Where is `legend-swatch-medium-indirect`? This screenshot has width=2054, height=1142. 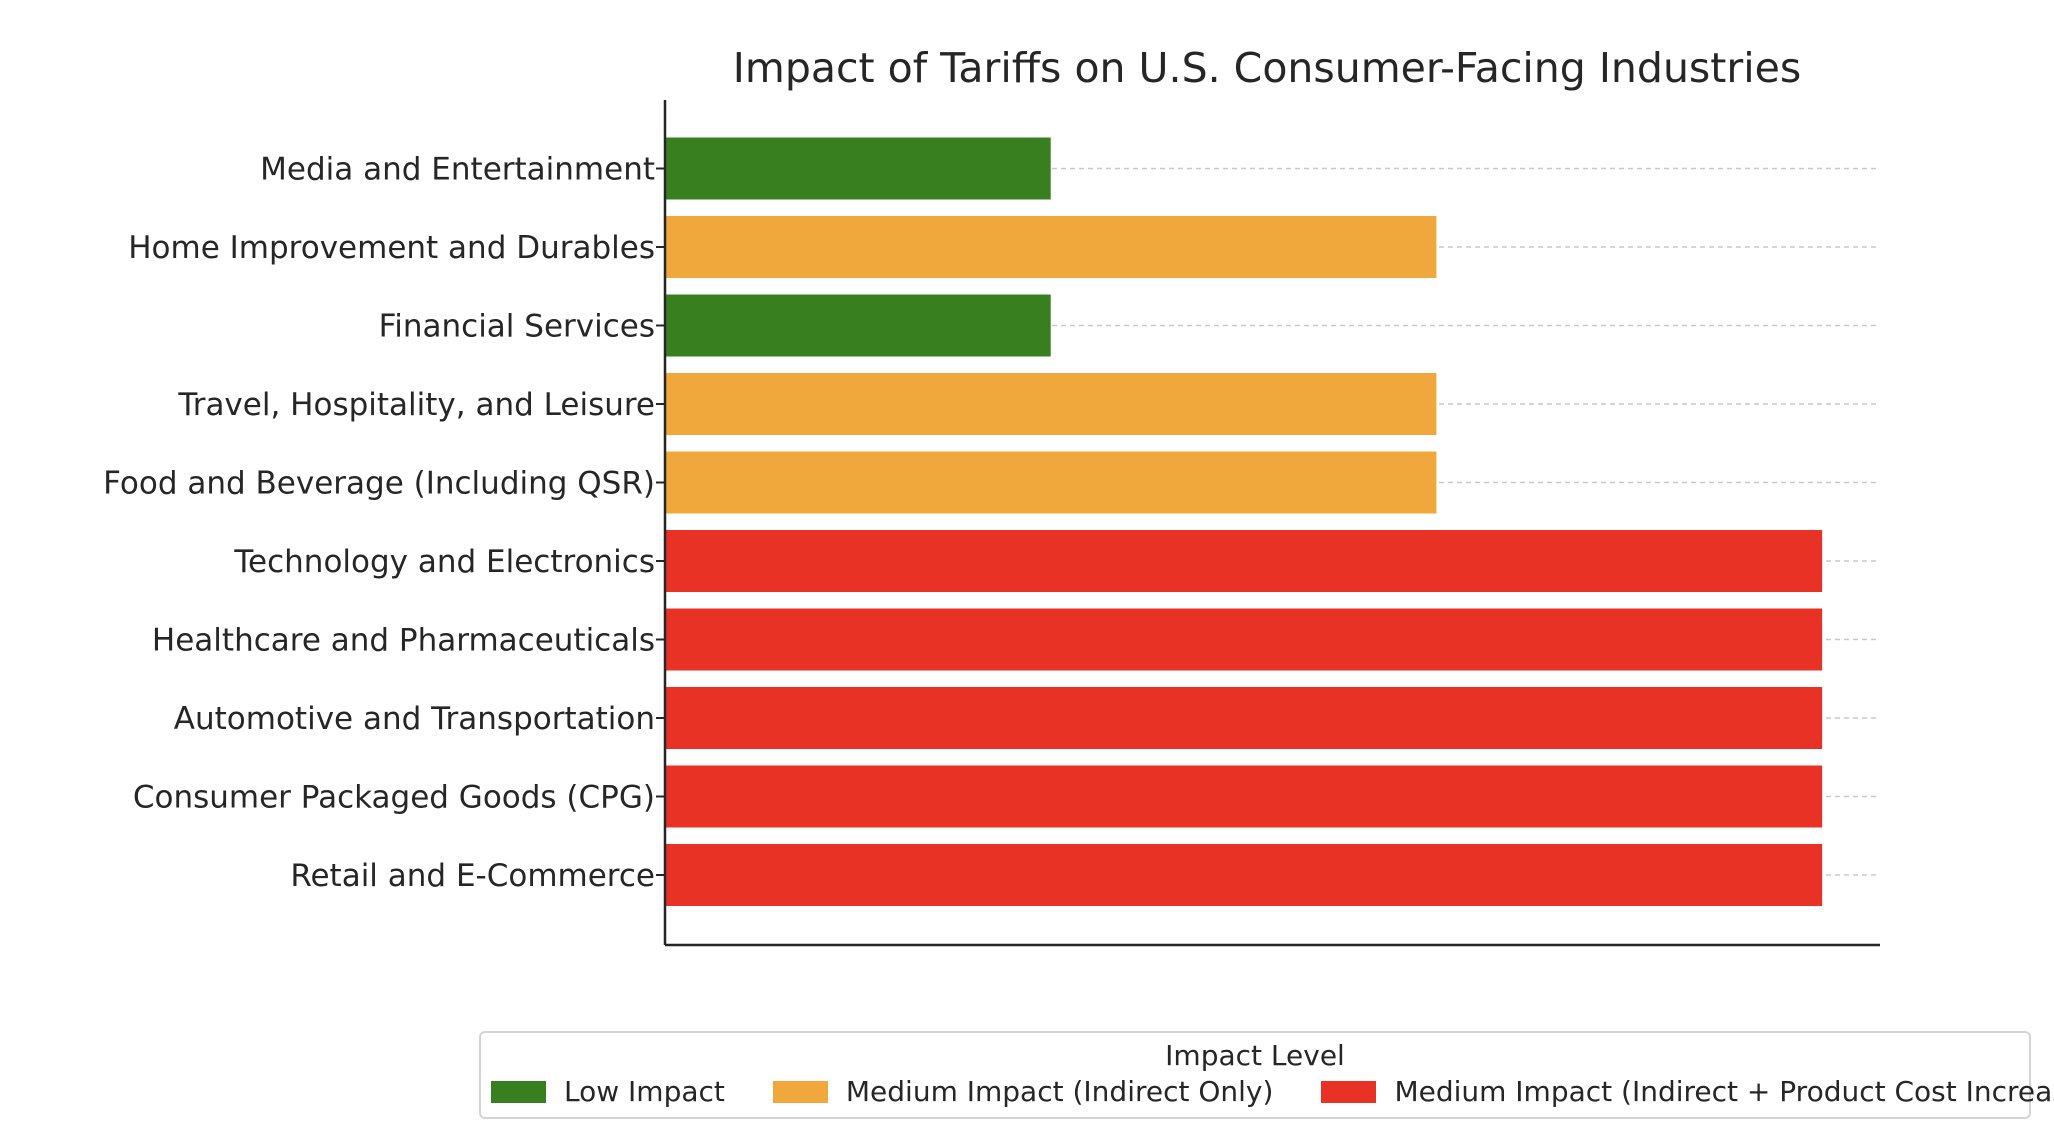 legend-swatch-medium-indirect is located at coordinates (800, 1091).